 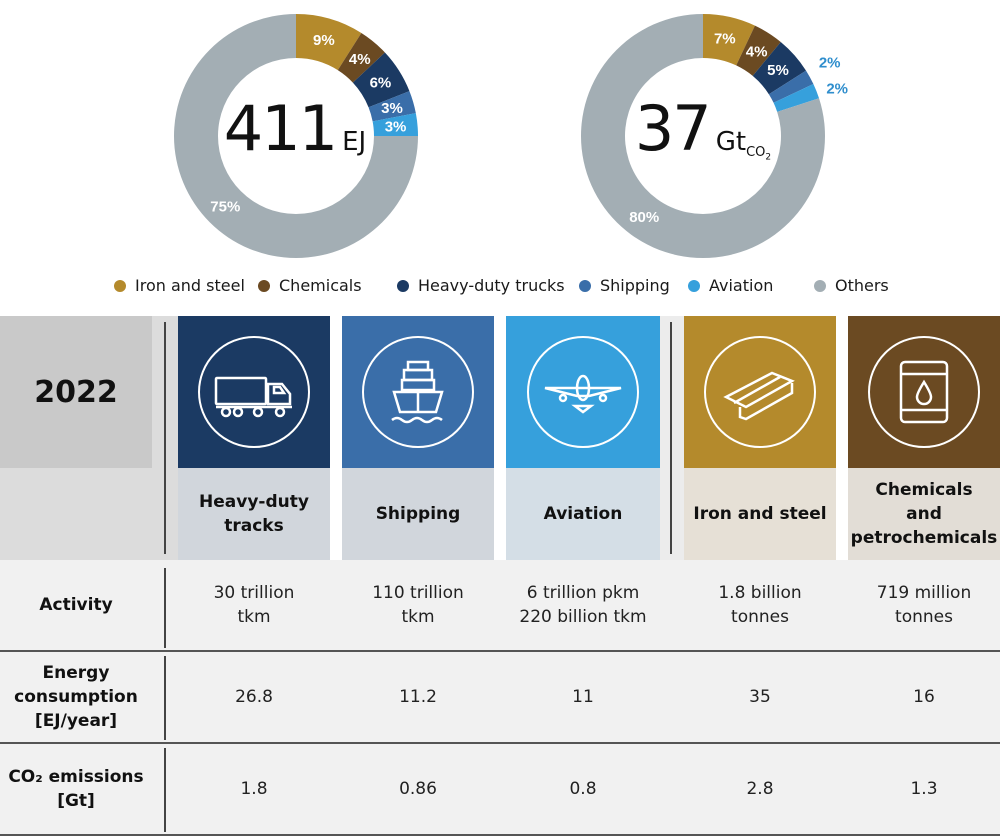 What do you see at coordinates (583, 617) in the screenshot?
I see `cell-line: 220 billion tkm` at bounding box center [583, 617].